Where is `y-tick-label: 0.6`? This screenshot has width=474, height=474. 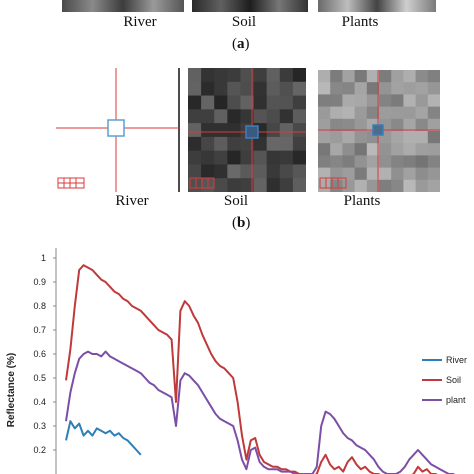
y-tick-label: 0.6 is located at coordinates (39, 354).